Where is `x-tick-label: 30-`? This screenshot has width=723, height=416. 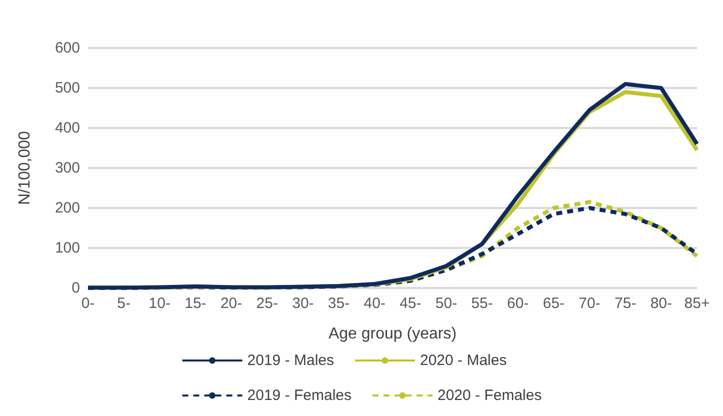 x-tick-label: 30- is located at coordinates (303, 303).